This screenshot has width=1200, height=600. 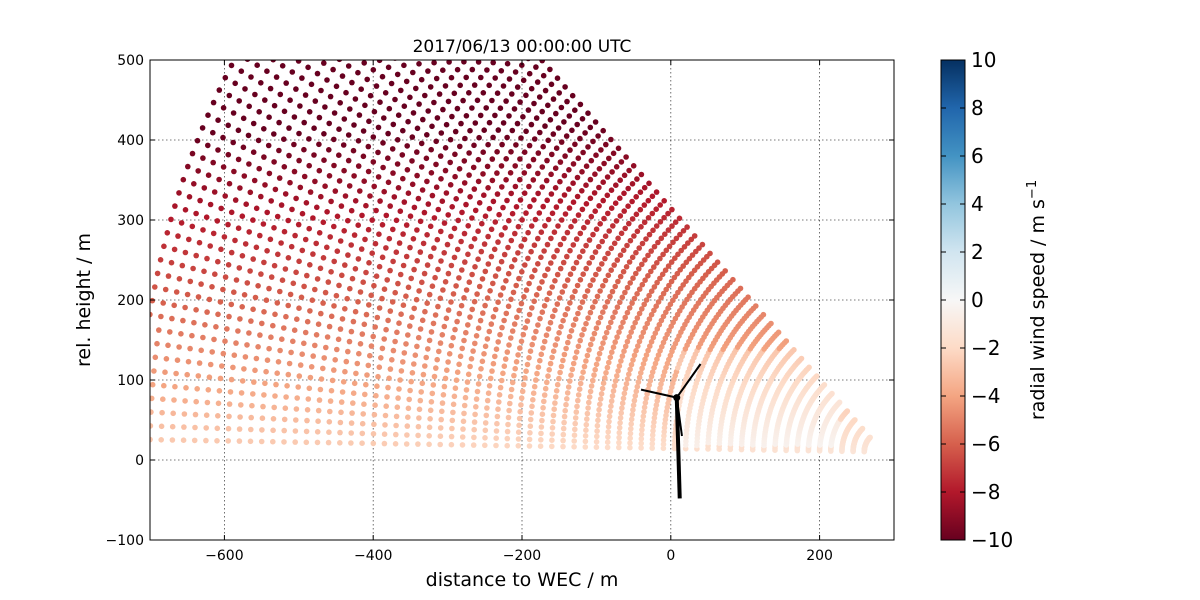 I want to click on turbine-blade, so click(x=658, y=393).